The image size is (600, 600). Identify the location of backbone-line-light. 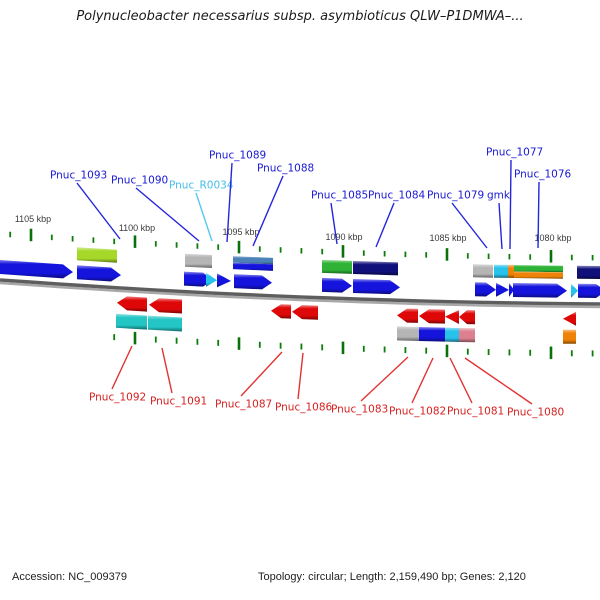
(300, 295).